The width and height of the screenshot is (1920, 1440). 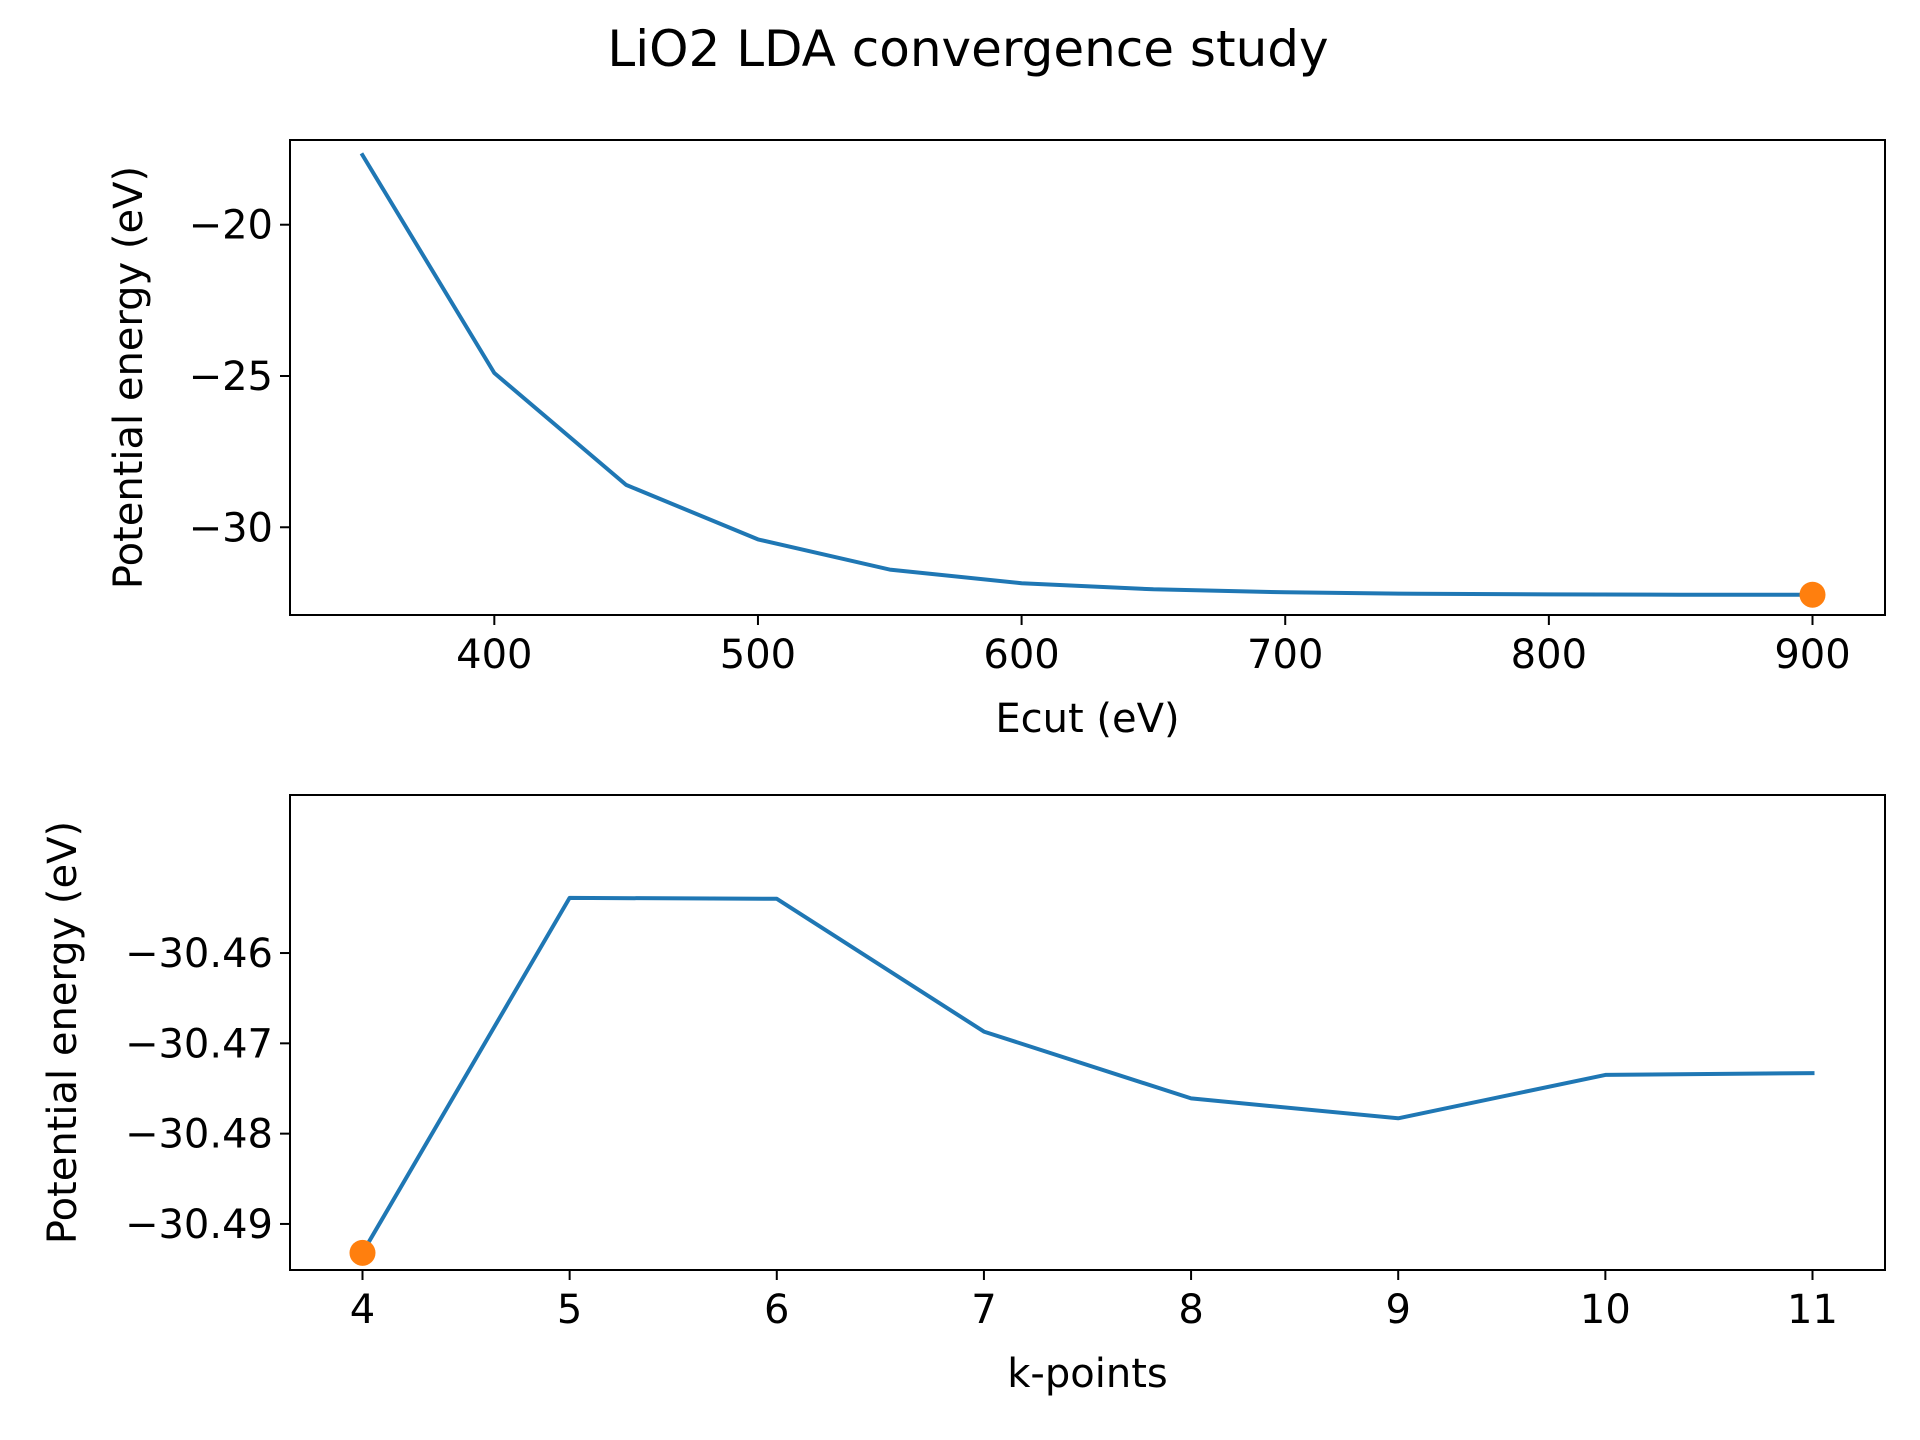 I want to click on kpoints-x-tick-label: 10, so click(x=1605, y=1310).